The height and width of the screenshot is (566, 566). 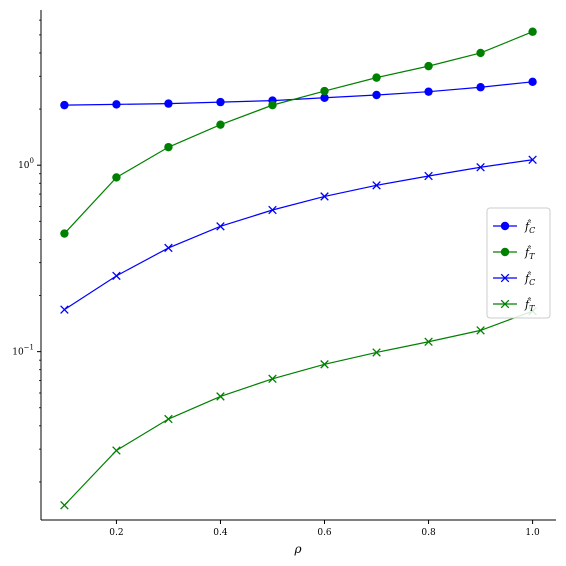 I want to click on y-tick-label: 10⁻¹, so click(x=23, y=351).